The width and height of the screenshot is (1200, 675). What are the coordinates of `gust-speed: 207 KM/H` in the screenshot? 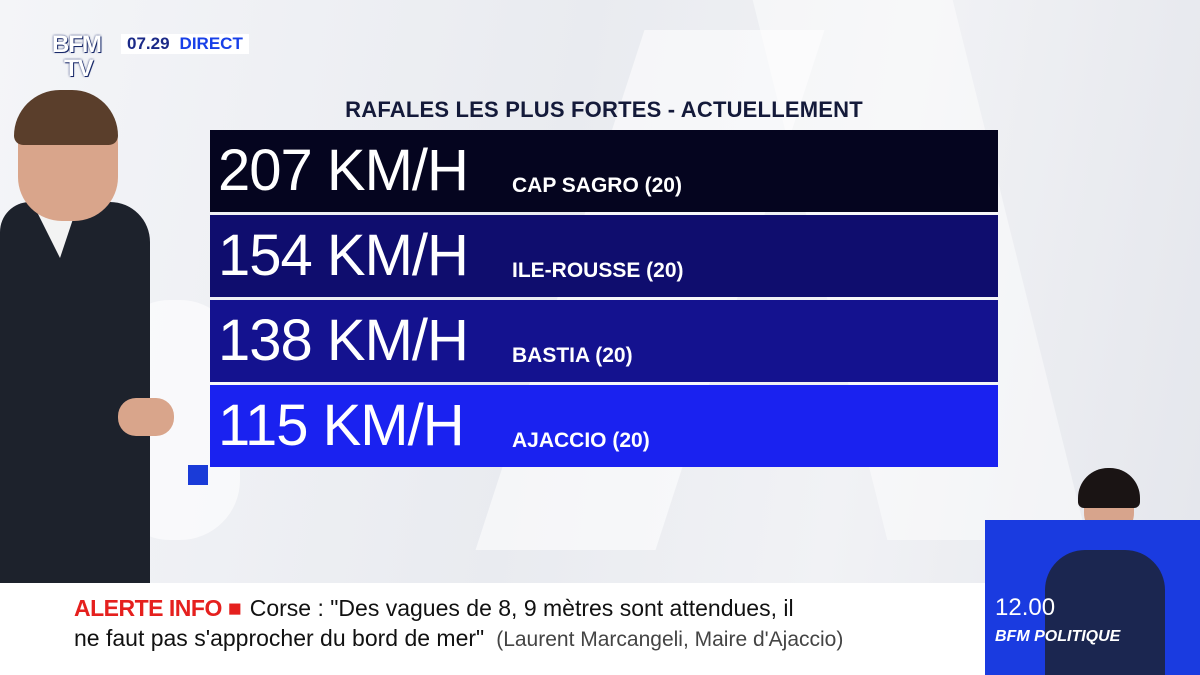 It's located at (343, 170).